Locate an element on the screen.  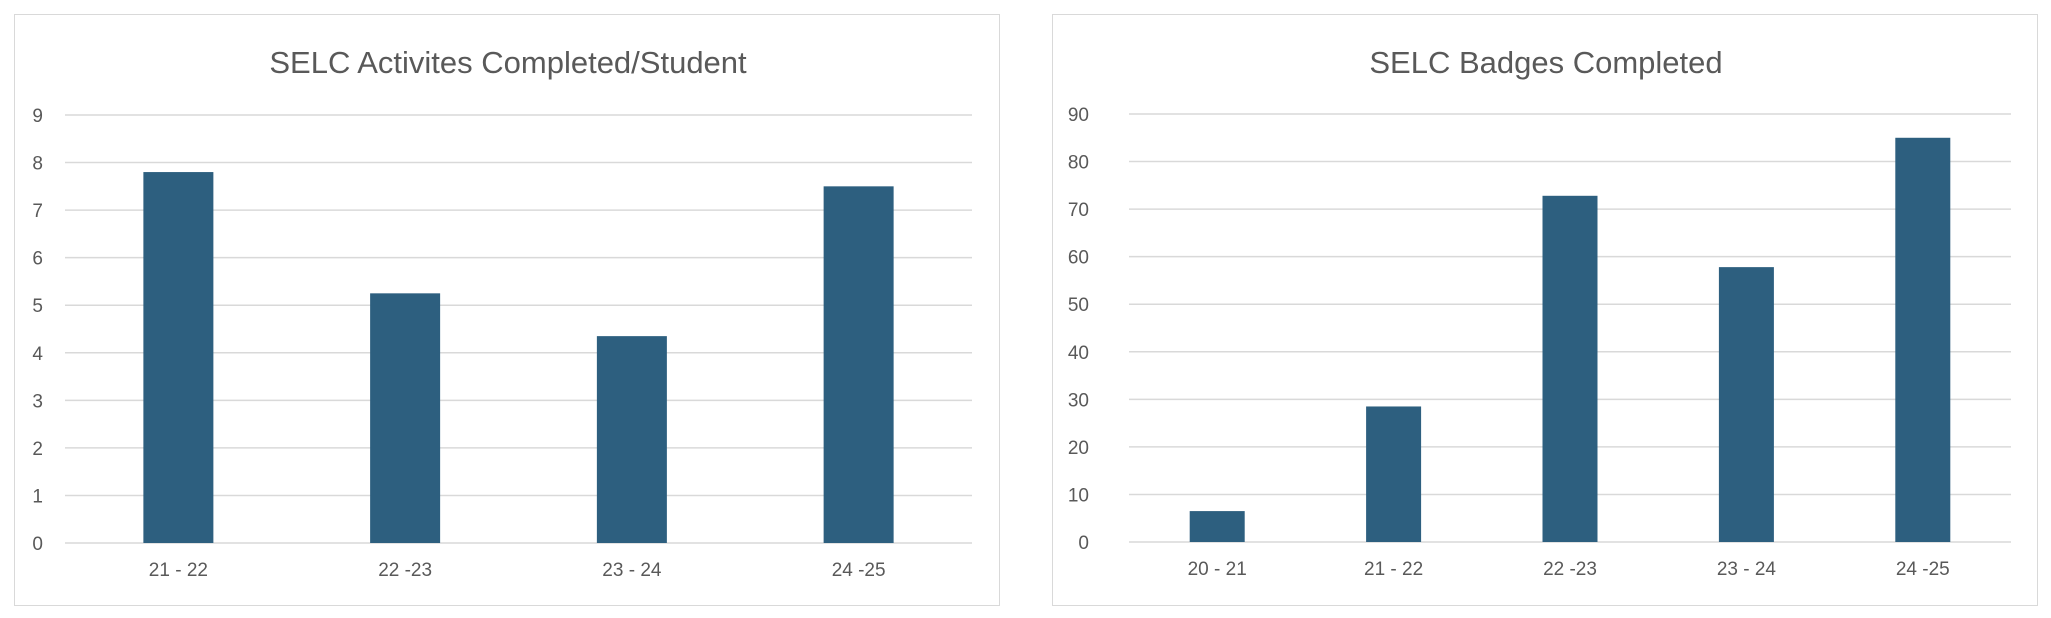
y-tick-label: 3 is located at coordinates (37, 401).